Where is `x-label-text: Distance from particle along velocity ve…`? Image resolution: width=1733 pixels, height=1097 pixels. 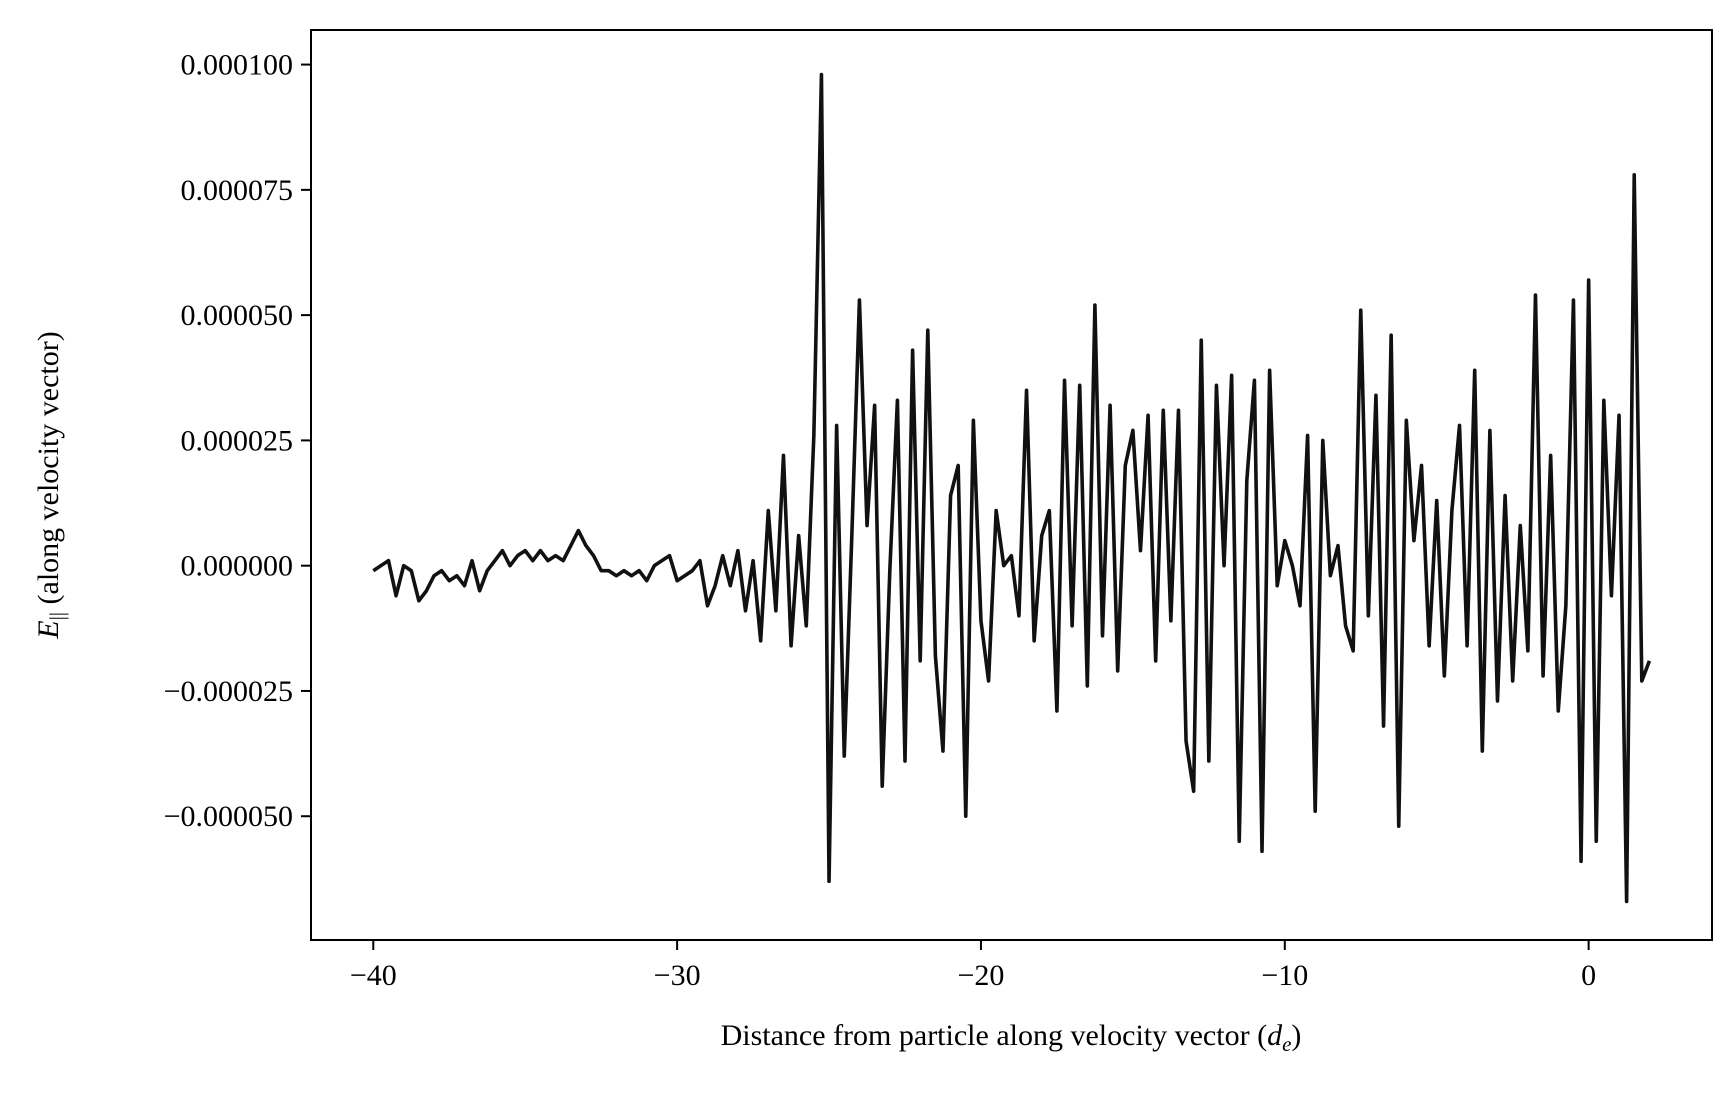
x-label-text: Distance from particle along velocity ve… is located at coordinates (994, 1035).